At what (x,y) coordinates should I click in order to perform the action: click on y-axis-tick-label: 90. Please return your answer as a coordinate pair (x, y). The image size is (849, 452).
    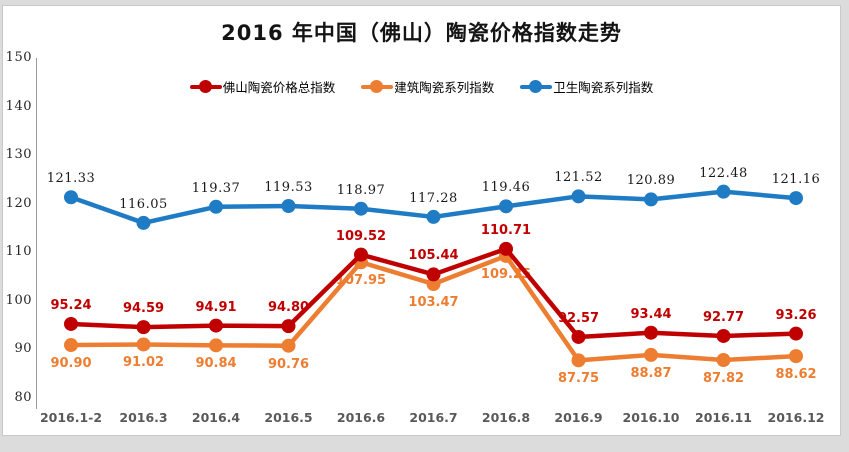
    Looking at the image, I should click on (23, 349).